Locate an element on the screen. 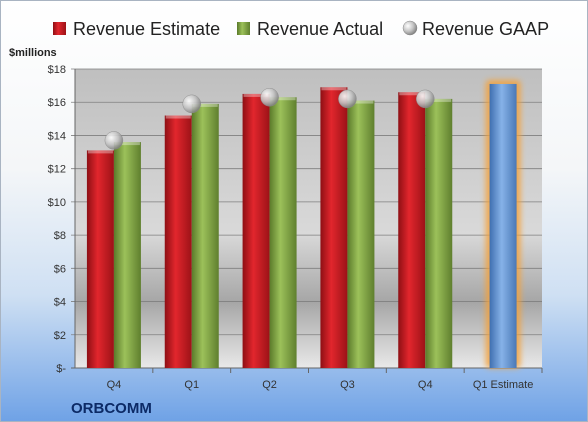 The width and height of the screenshot is (588, 422). y-tick-label: $4 is located at coordinates (60, 303).